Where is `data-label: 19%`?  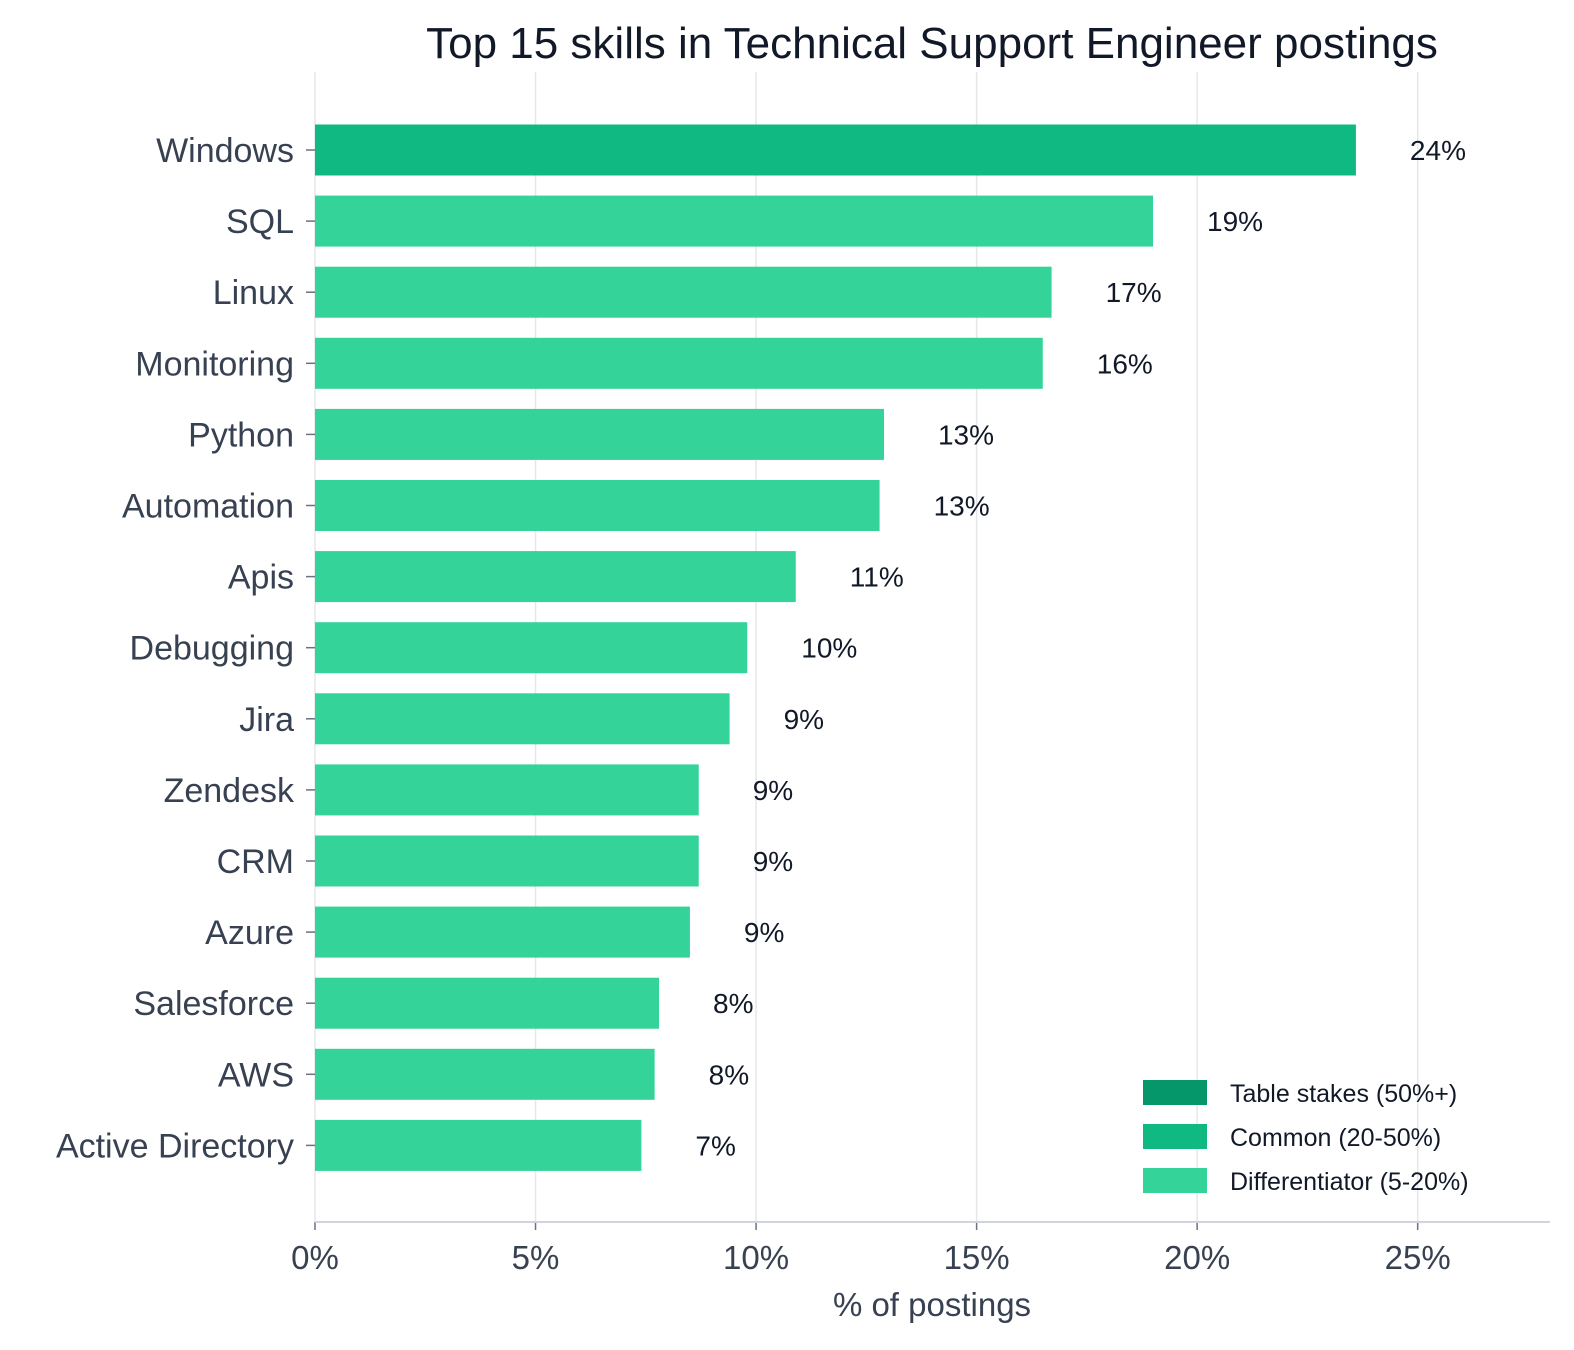
data-label: 19% is located at coordinates (1235, 221).